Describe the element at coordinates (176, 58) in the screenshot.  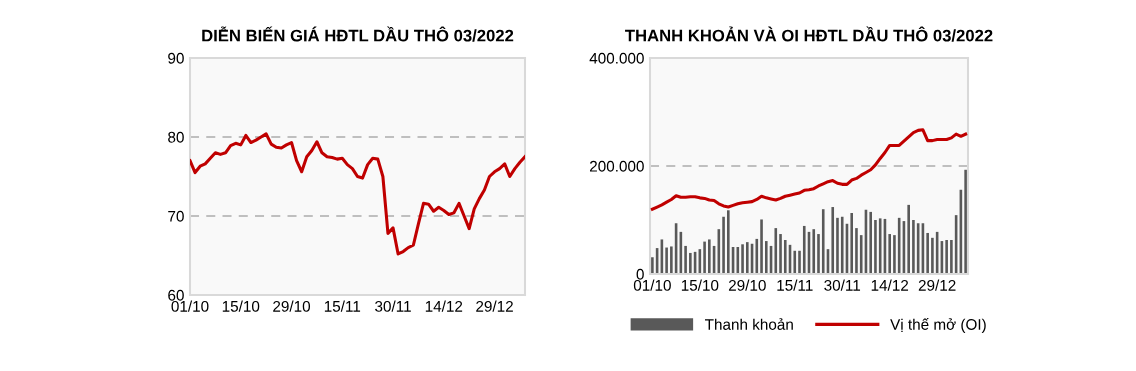
I see `y-tick-label: 90` at that location.